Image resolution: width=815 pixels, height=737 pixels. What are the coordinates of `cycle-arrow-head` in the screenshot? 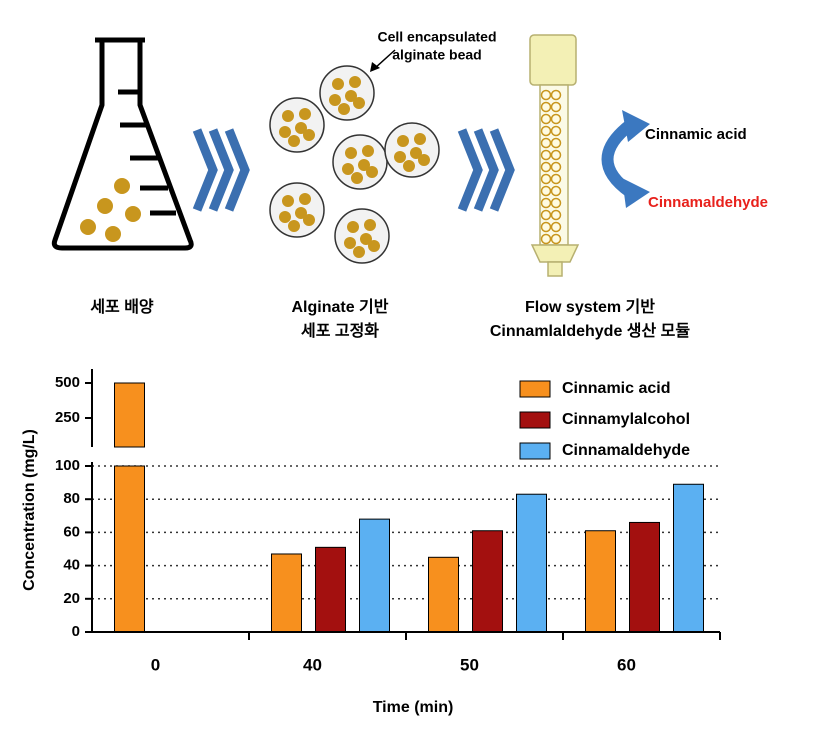 It's located at (636, 159).